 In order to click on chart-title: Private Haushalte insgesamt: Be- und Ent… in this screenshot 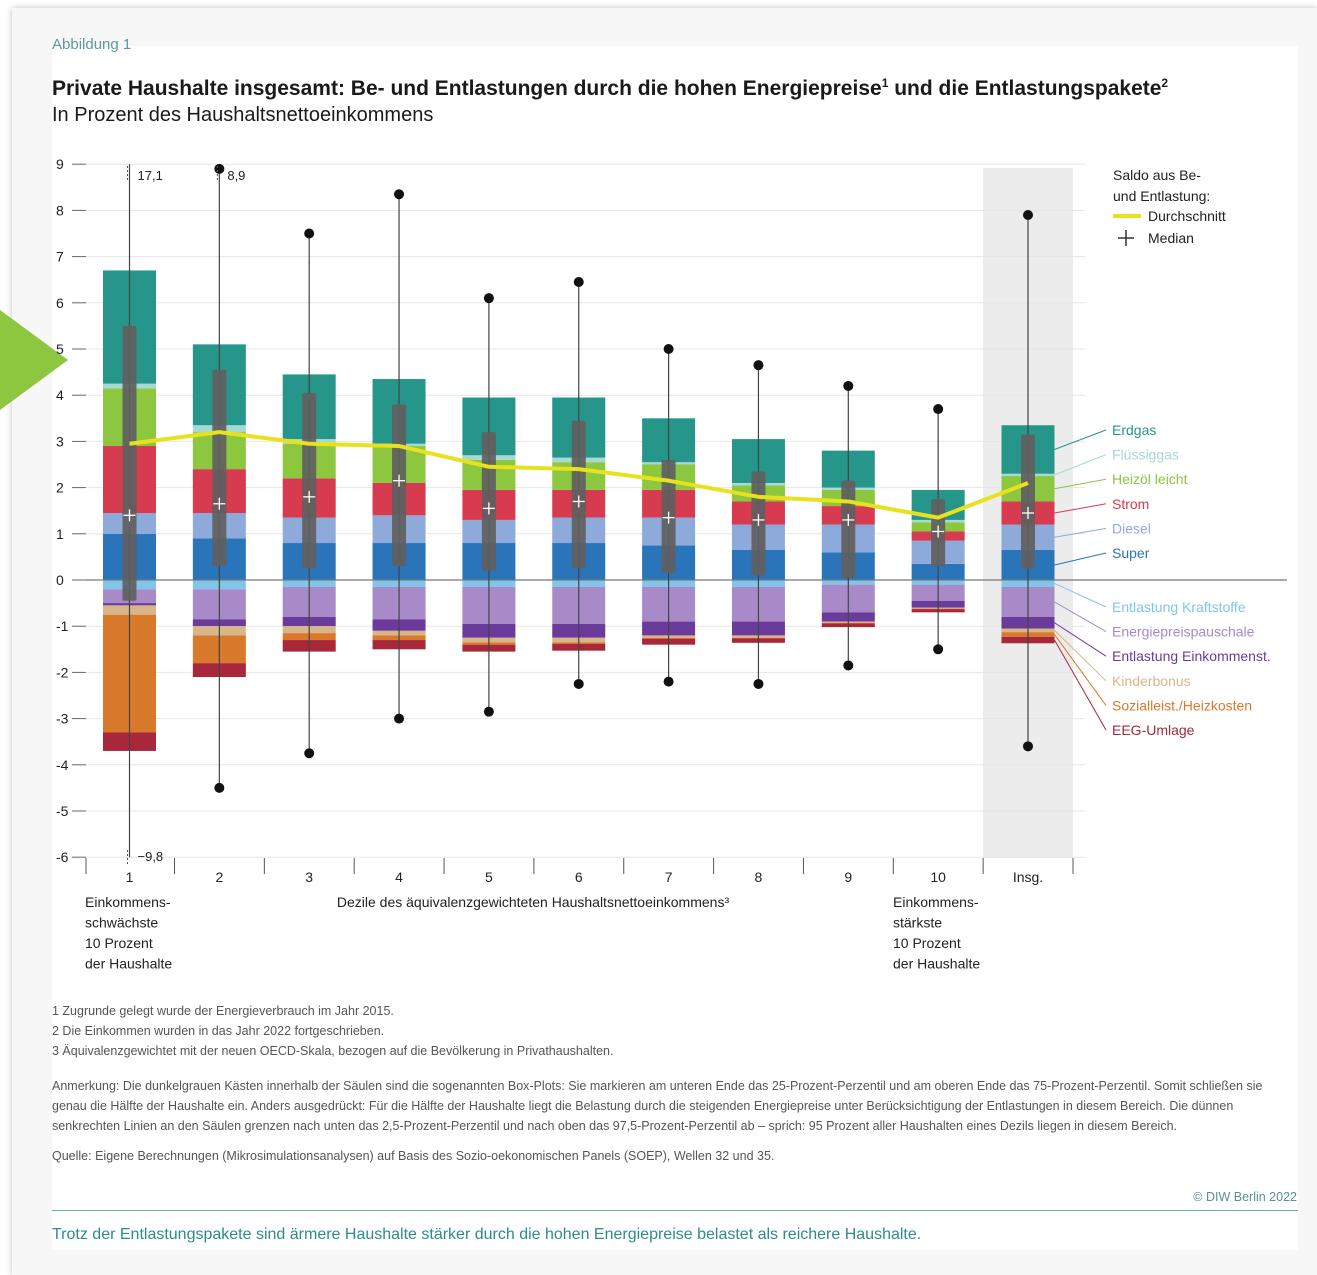, I will do `click(610, 88)`.